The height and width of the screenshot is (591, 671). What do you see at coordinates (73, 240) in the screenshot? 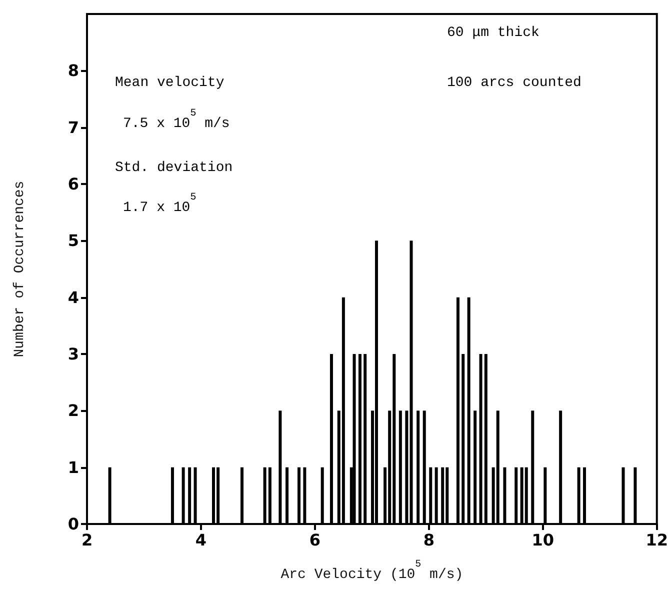
I see `y-tick-label: 5` at bounding box center [73, 240].